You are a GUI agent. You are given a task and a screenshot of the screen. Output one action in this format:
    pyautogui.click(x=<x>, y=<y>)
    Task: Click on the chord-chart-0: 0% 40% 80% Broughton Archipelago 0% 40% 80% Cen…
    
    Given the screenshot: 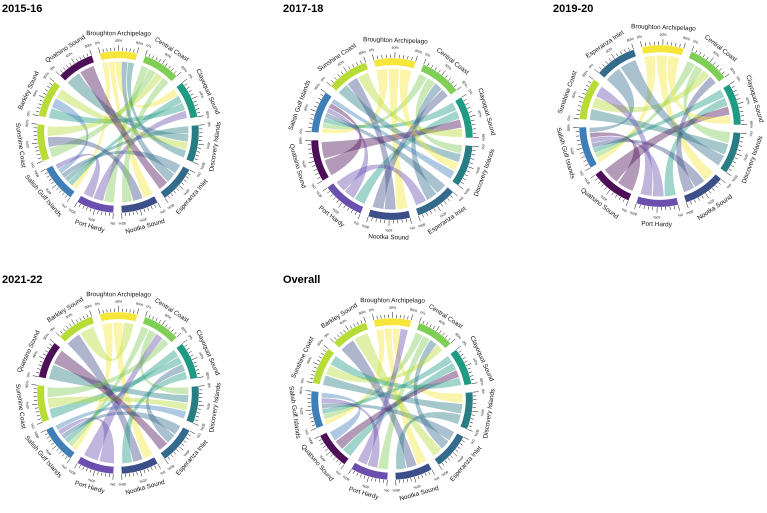 What is the action you would take?
    pyautogui.click(x=118, y=133)
    